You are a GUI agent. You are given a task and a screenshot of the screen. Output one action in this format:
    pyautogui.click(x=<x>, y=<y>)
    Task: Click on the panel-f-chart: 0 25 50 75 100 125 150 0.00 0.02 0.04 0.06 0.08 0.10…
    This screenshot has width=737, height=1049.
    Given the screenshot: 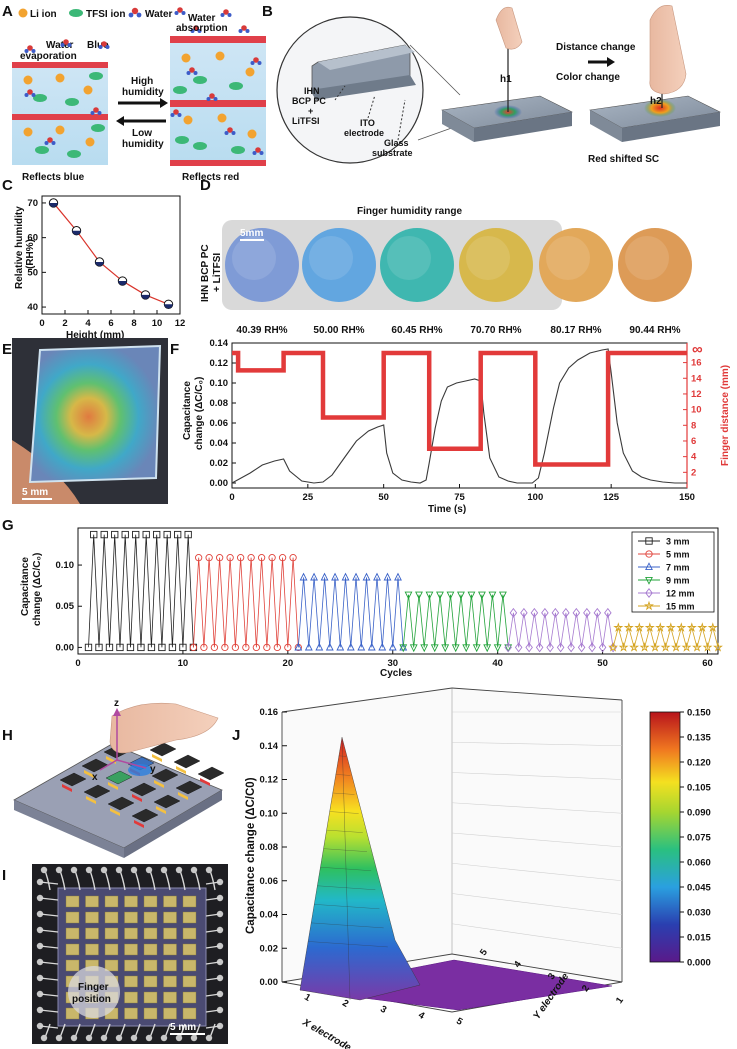 What is the action you would take?
    pyautogui.click(x=456, y=426)
    